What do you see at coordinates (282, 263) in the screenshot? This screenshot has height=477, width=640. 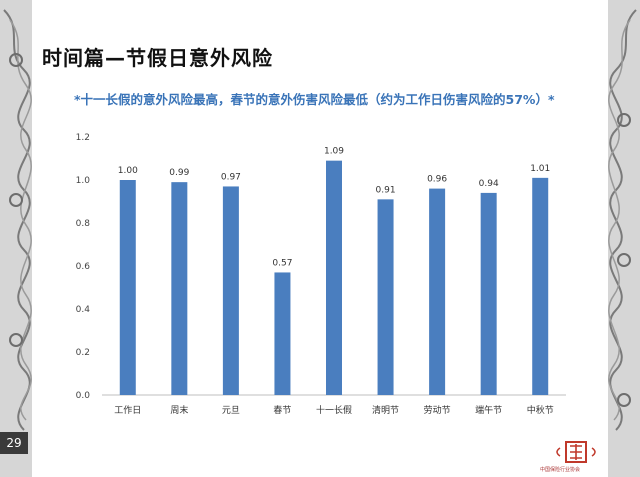 I see `data-label: 0.57` at bounding box center [282, 263].